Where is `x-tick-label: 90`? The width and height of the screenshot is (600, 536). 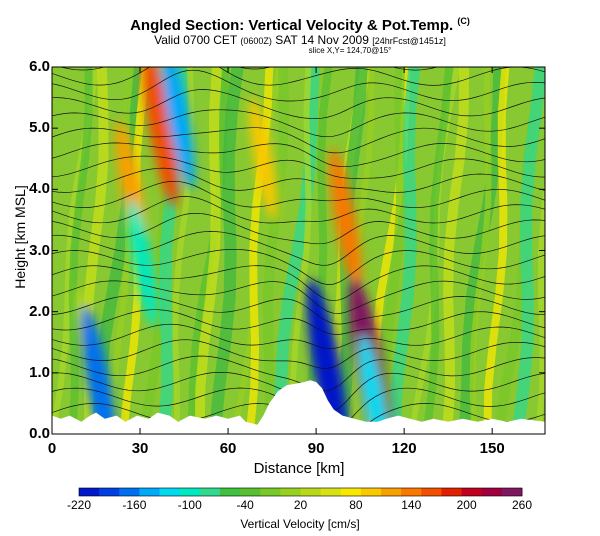
x-tick-label: 90 is located at coordinates (316, 448).